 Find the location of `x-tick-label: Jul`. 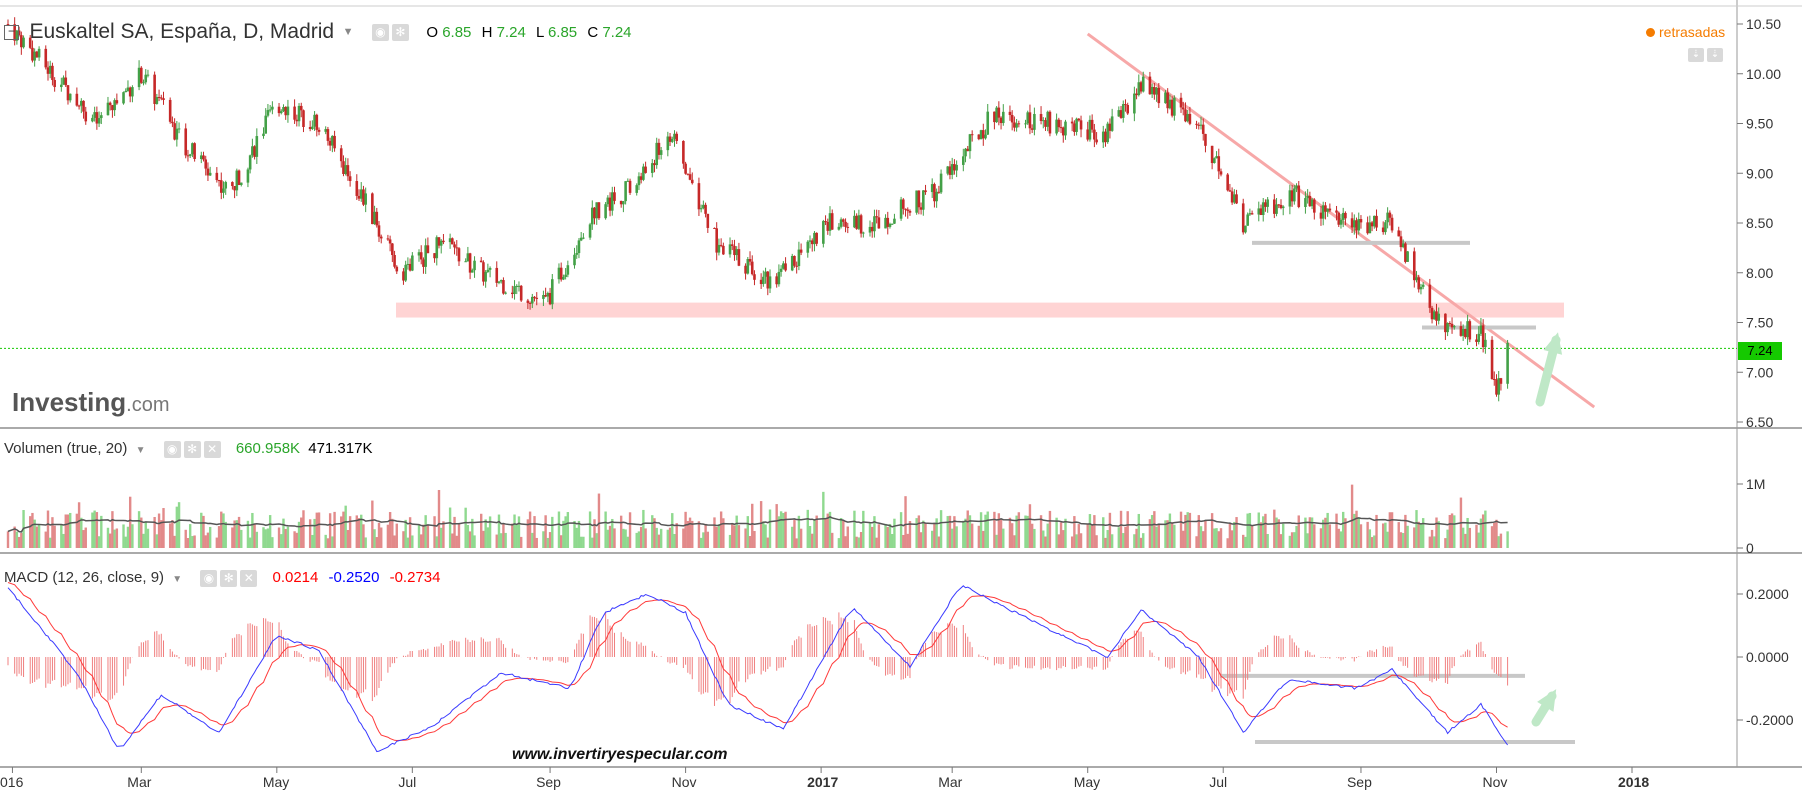

x-tick-label: Jul is located at coordinates (407, 782).